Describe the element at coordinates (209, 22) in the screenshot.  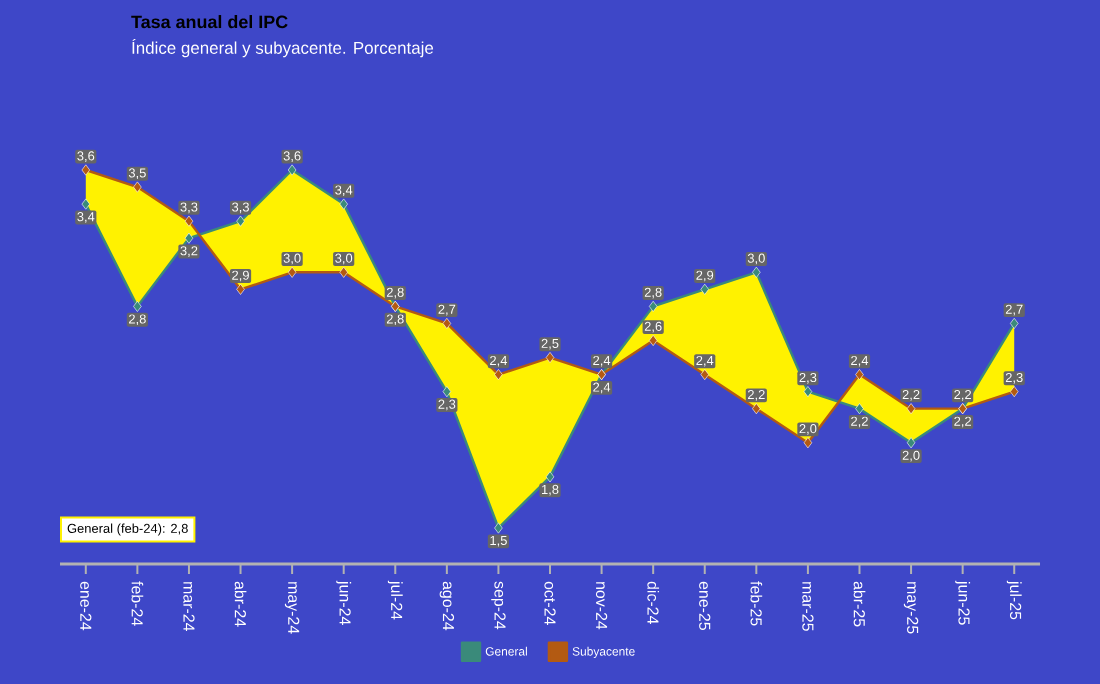
I see `chart-title: Tasa anual del IPC` at that location.